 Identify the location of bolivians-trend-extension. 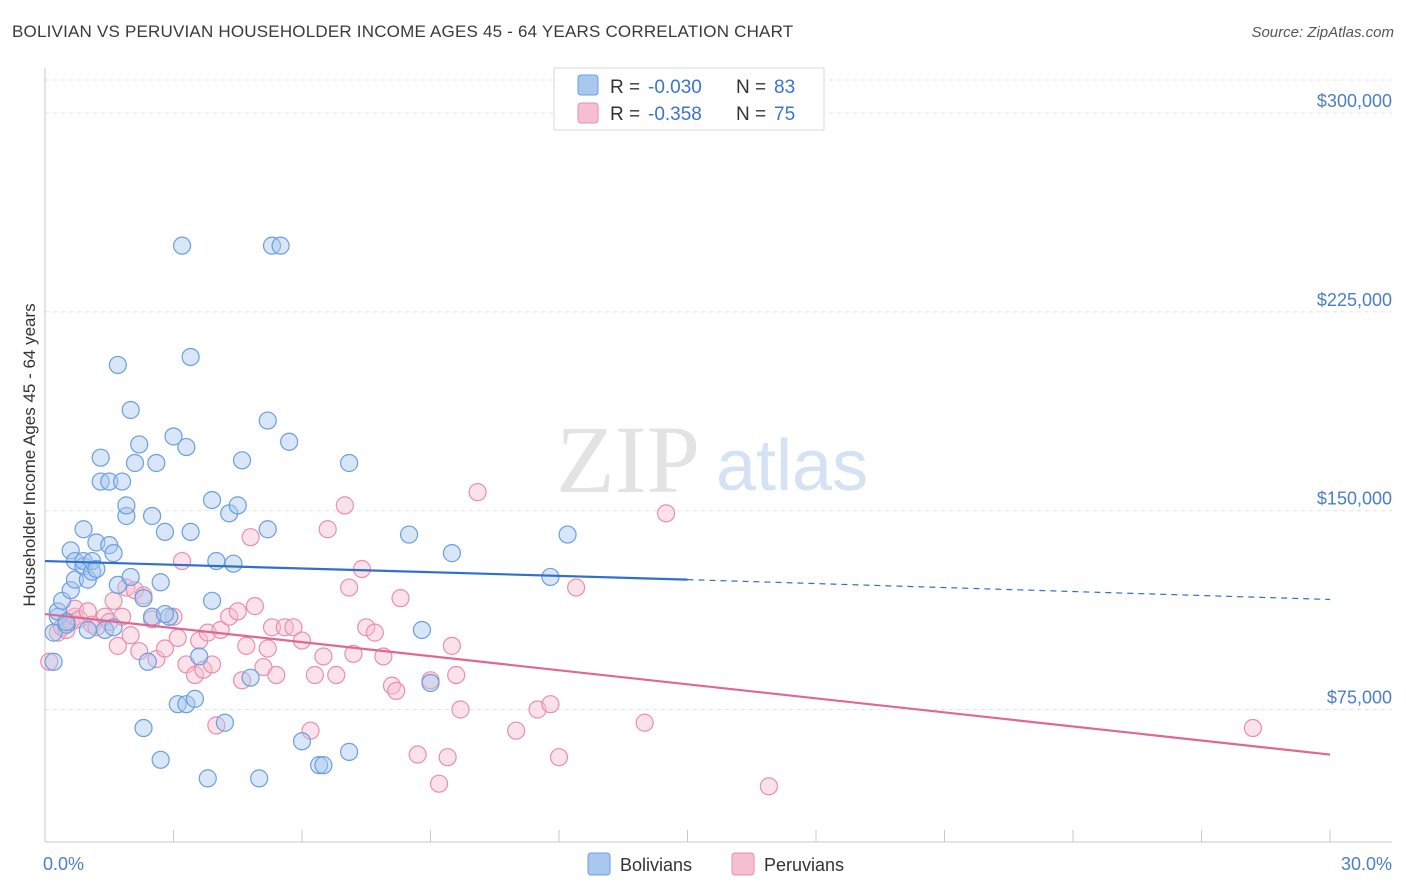
(1009, 590).